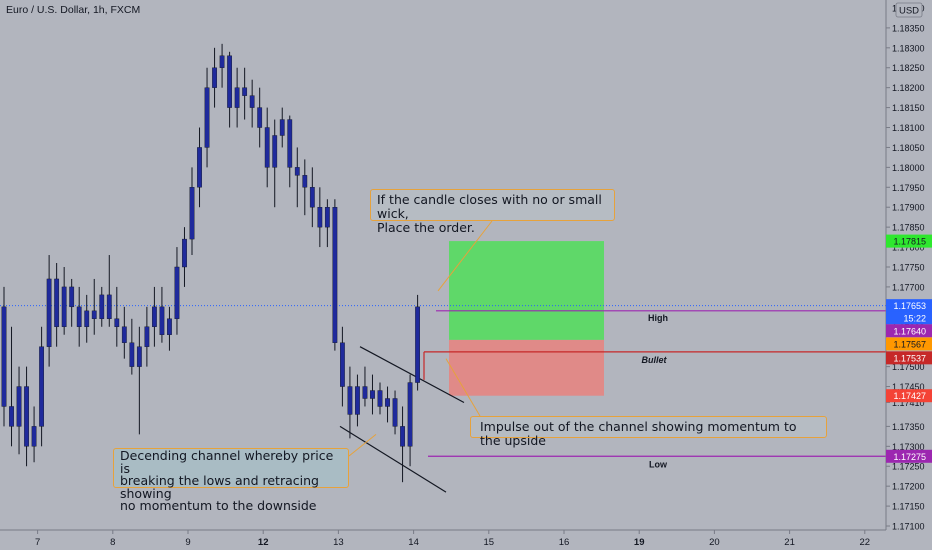 This screenshot has height=550, width=932. What do you see at coordinates (564, 542) in the screenshot?
I see `time-tick-label: 16` at bounding box center [564, 542].